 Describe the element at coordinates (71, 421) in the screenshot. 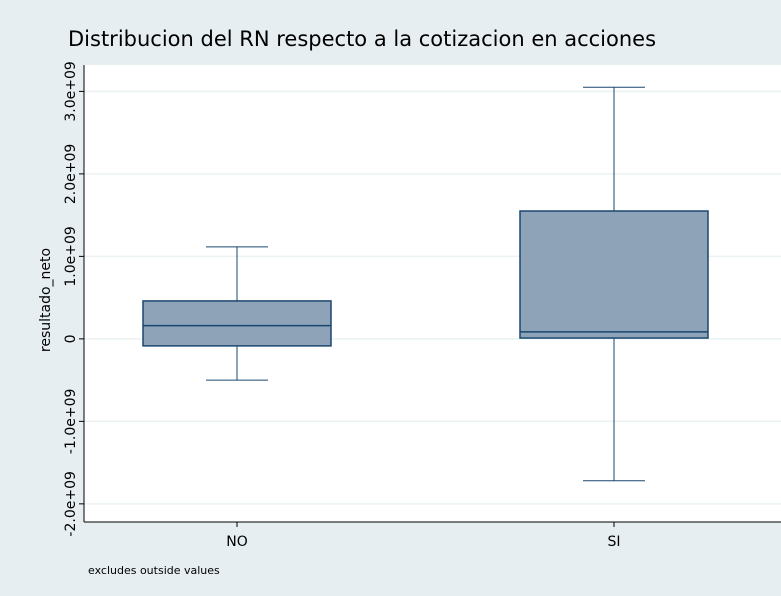

I see `y-tick-label: -1.0e+09` at that location.